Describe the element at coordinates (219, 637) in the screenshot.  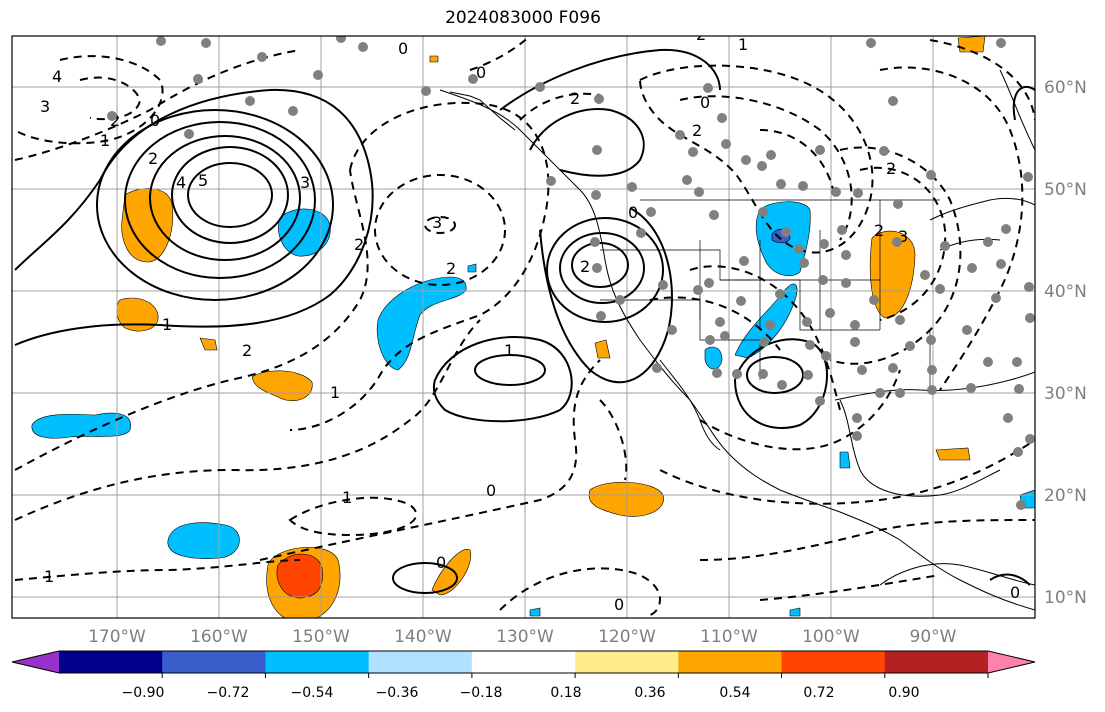
I see `lon-label: 160°W` at that location.